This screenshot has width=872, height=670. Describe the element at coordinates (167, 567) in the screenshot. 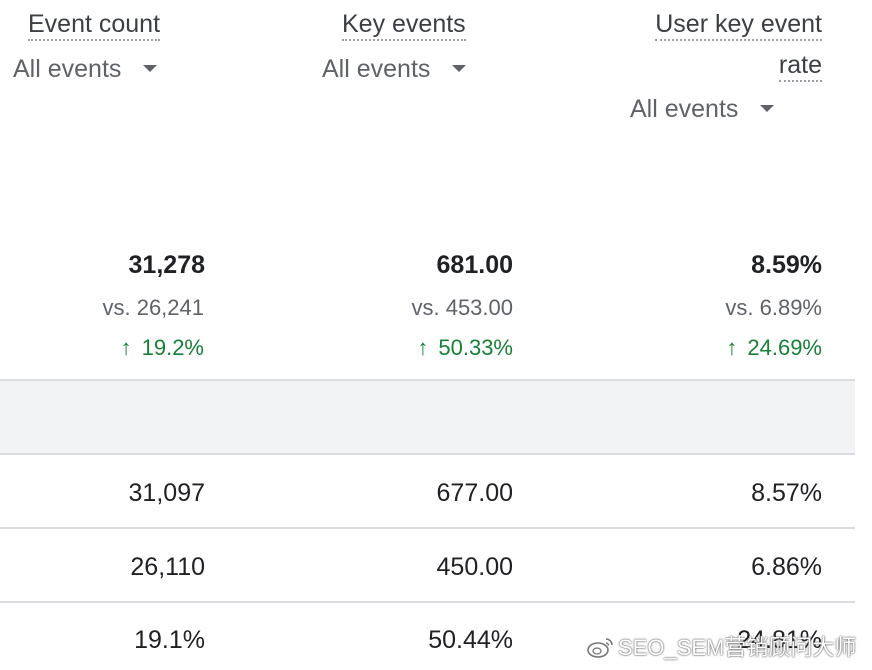

I see `row-cell-event-count: 26,110` at that location.